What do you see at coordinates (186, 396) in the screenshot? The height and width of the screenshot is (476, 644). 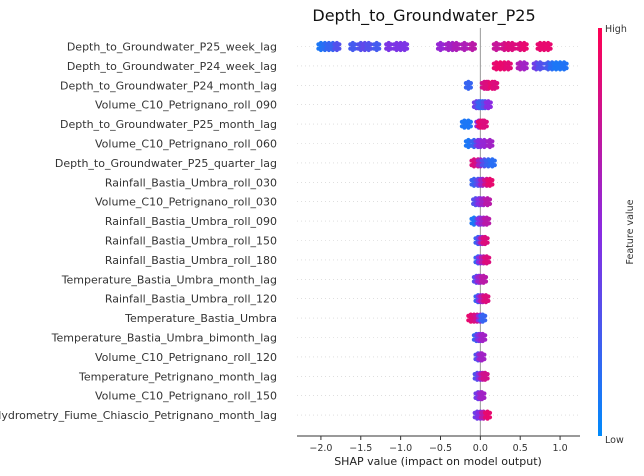 I see `feature-label: Volume_C10_Petrignano_roll_150` at bounding box center [186, 396].